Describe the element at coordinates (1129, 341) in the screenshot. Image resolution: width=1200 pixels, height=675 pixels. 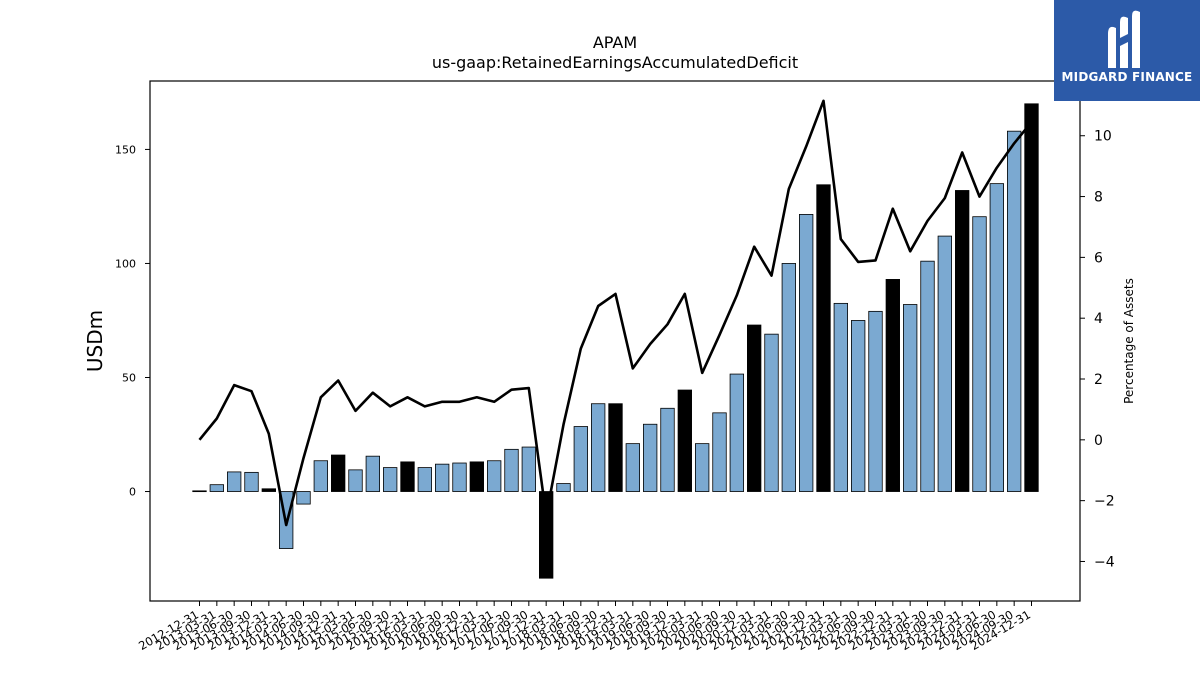
I see `y-axis-right-label: Percentage of Assets` at that location.